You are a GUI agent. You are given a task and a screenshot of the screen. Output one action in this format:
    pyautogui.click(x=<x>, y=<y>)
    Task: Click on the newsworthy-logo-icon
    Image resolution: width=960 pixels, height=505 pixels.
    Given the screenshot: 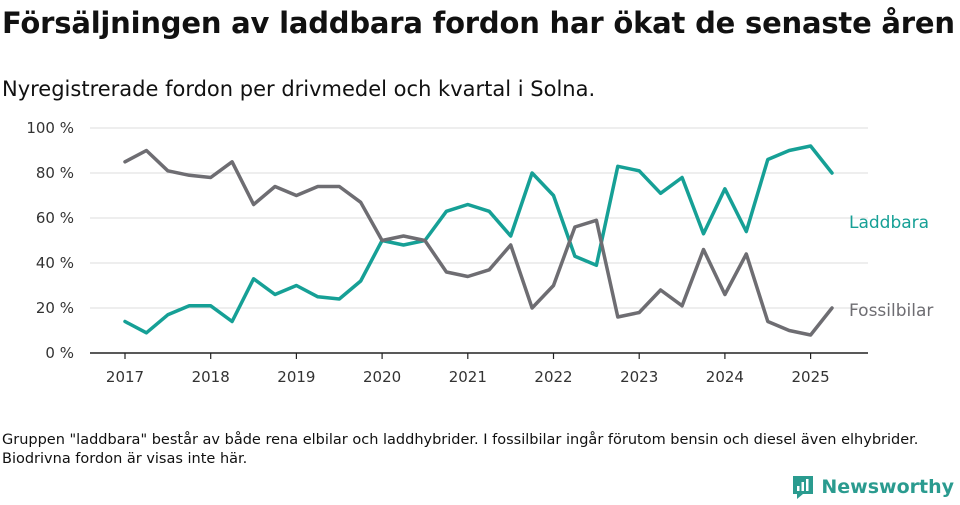 What is the action you would take?
    pyautogui.click(x=803, y=487)
    